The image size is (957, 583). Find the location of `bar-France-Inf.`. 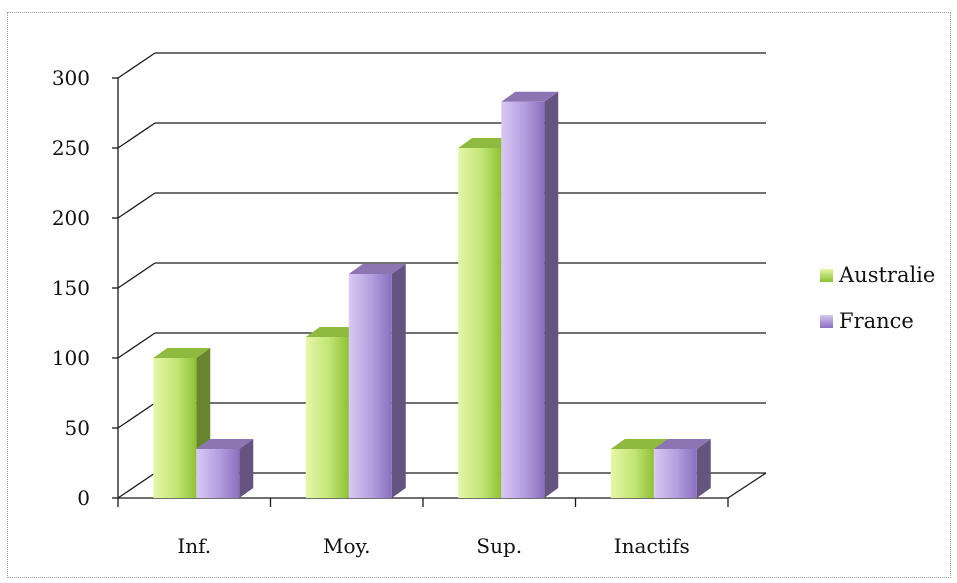

bar-France-Inf. is located at coordinates (225, 468).